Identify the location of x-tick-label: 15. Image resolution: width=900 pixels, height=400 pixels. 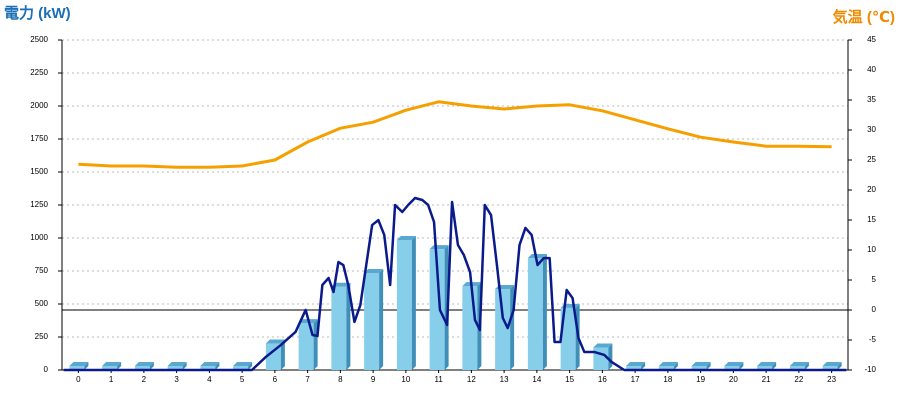
(569, 379).